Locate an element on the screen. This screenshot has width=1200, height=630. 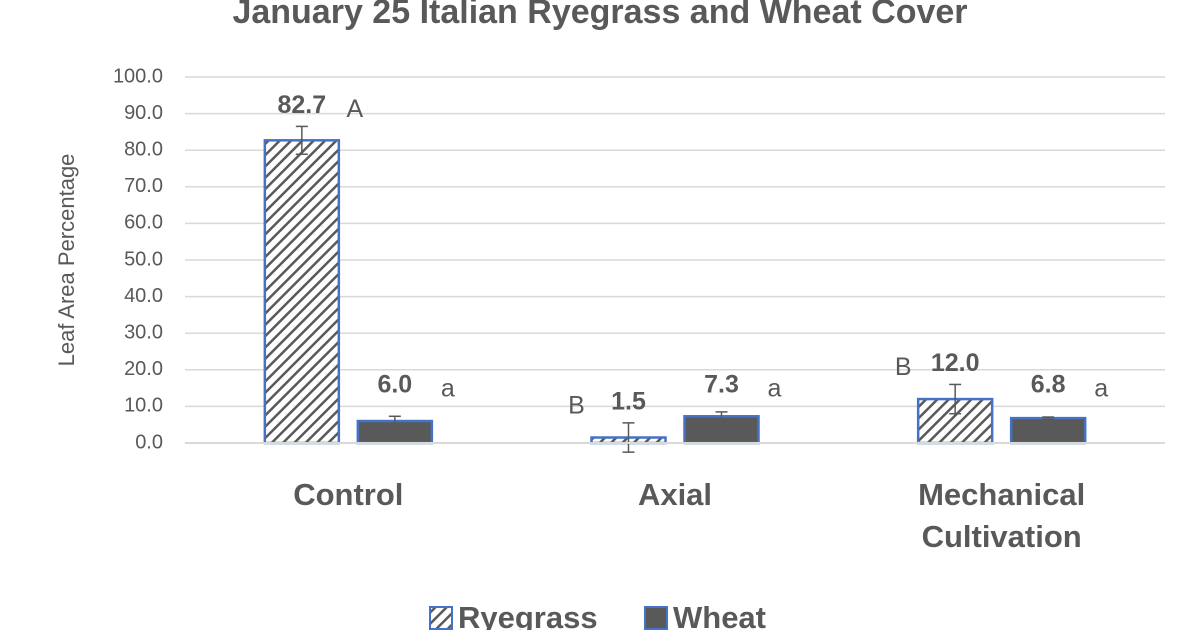
y-tick-label: 80.0 is located at coordinates (143, 149).